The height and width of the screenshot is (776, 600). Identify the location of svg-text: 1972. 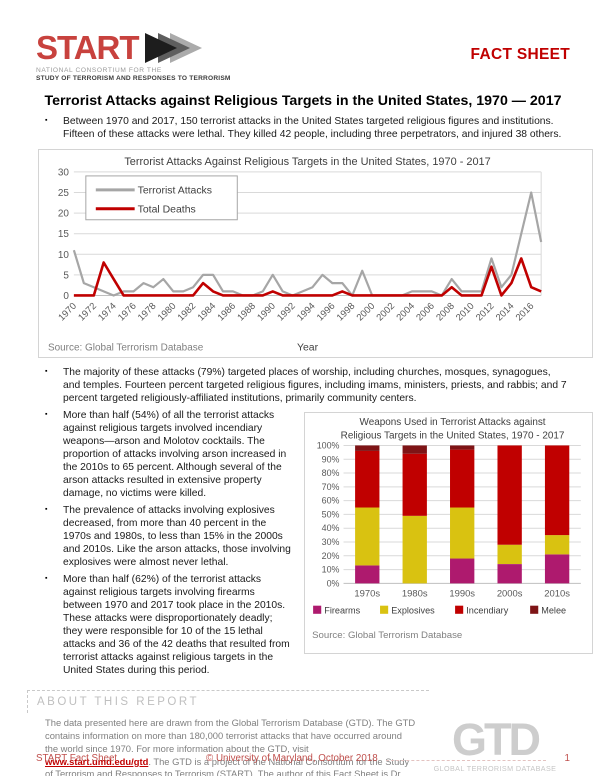
(87, 312).